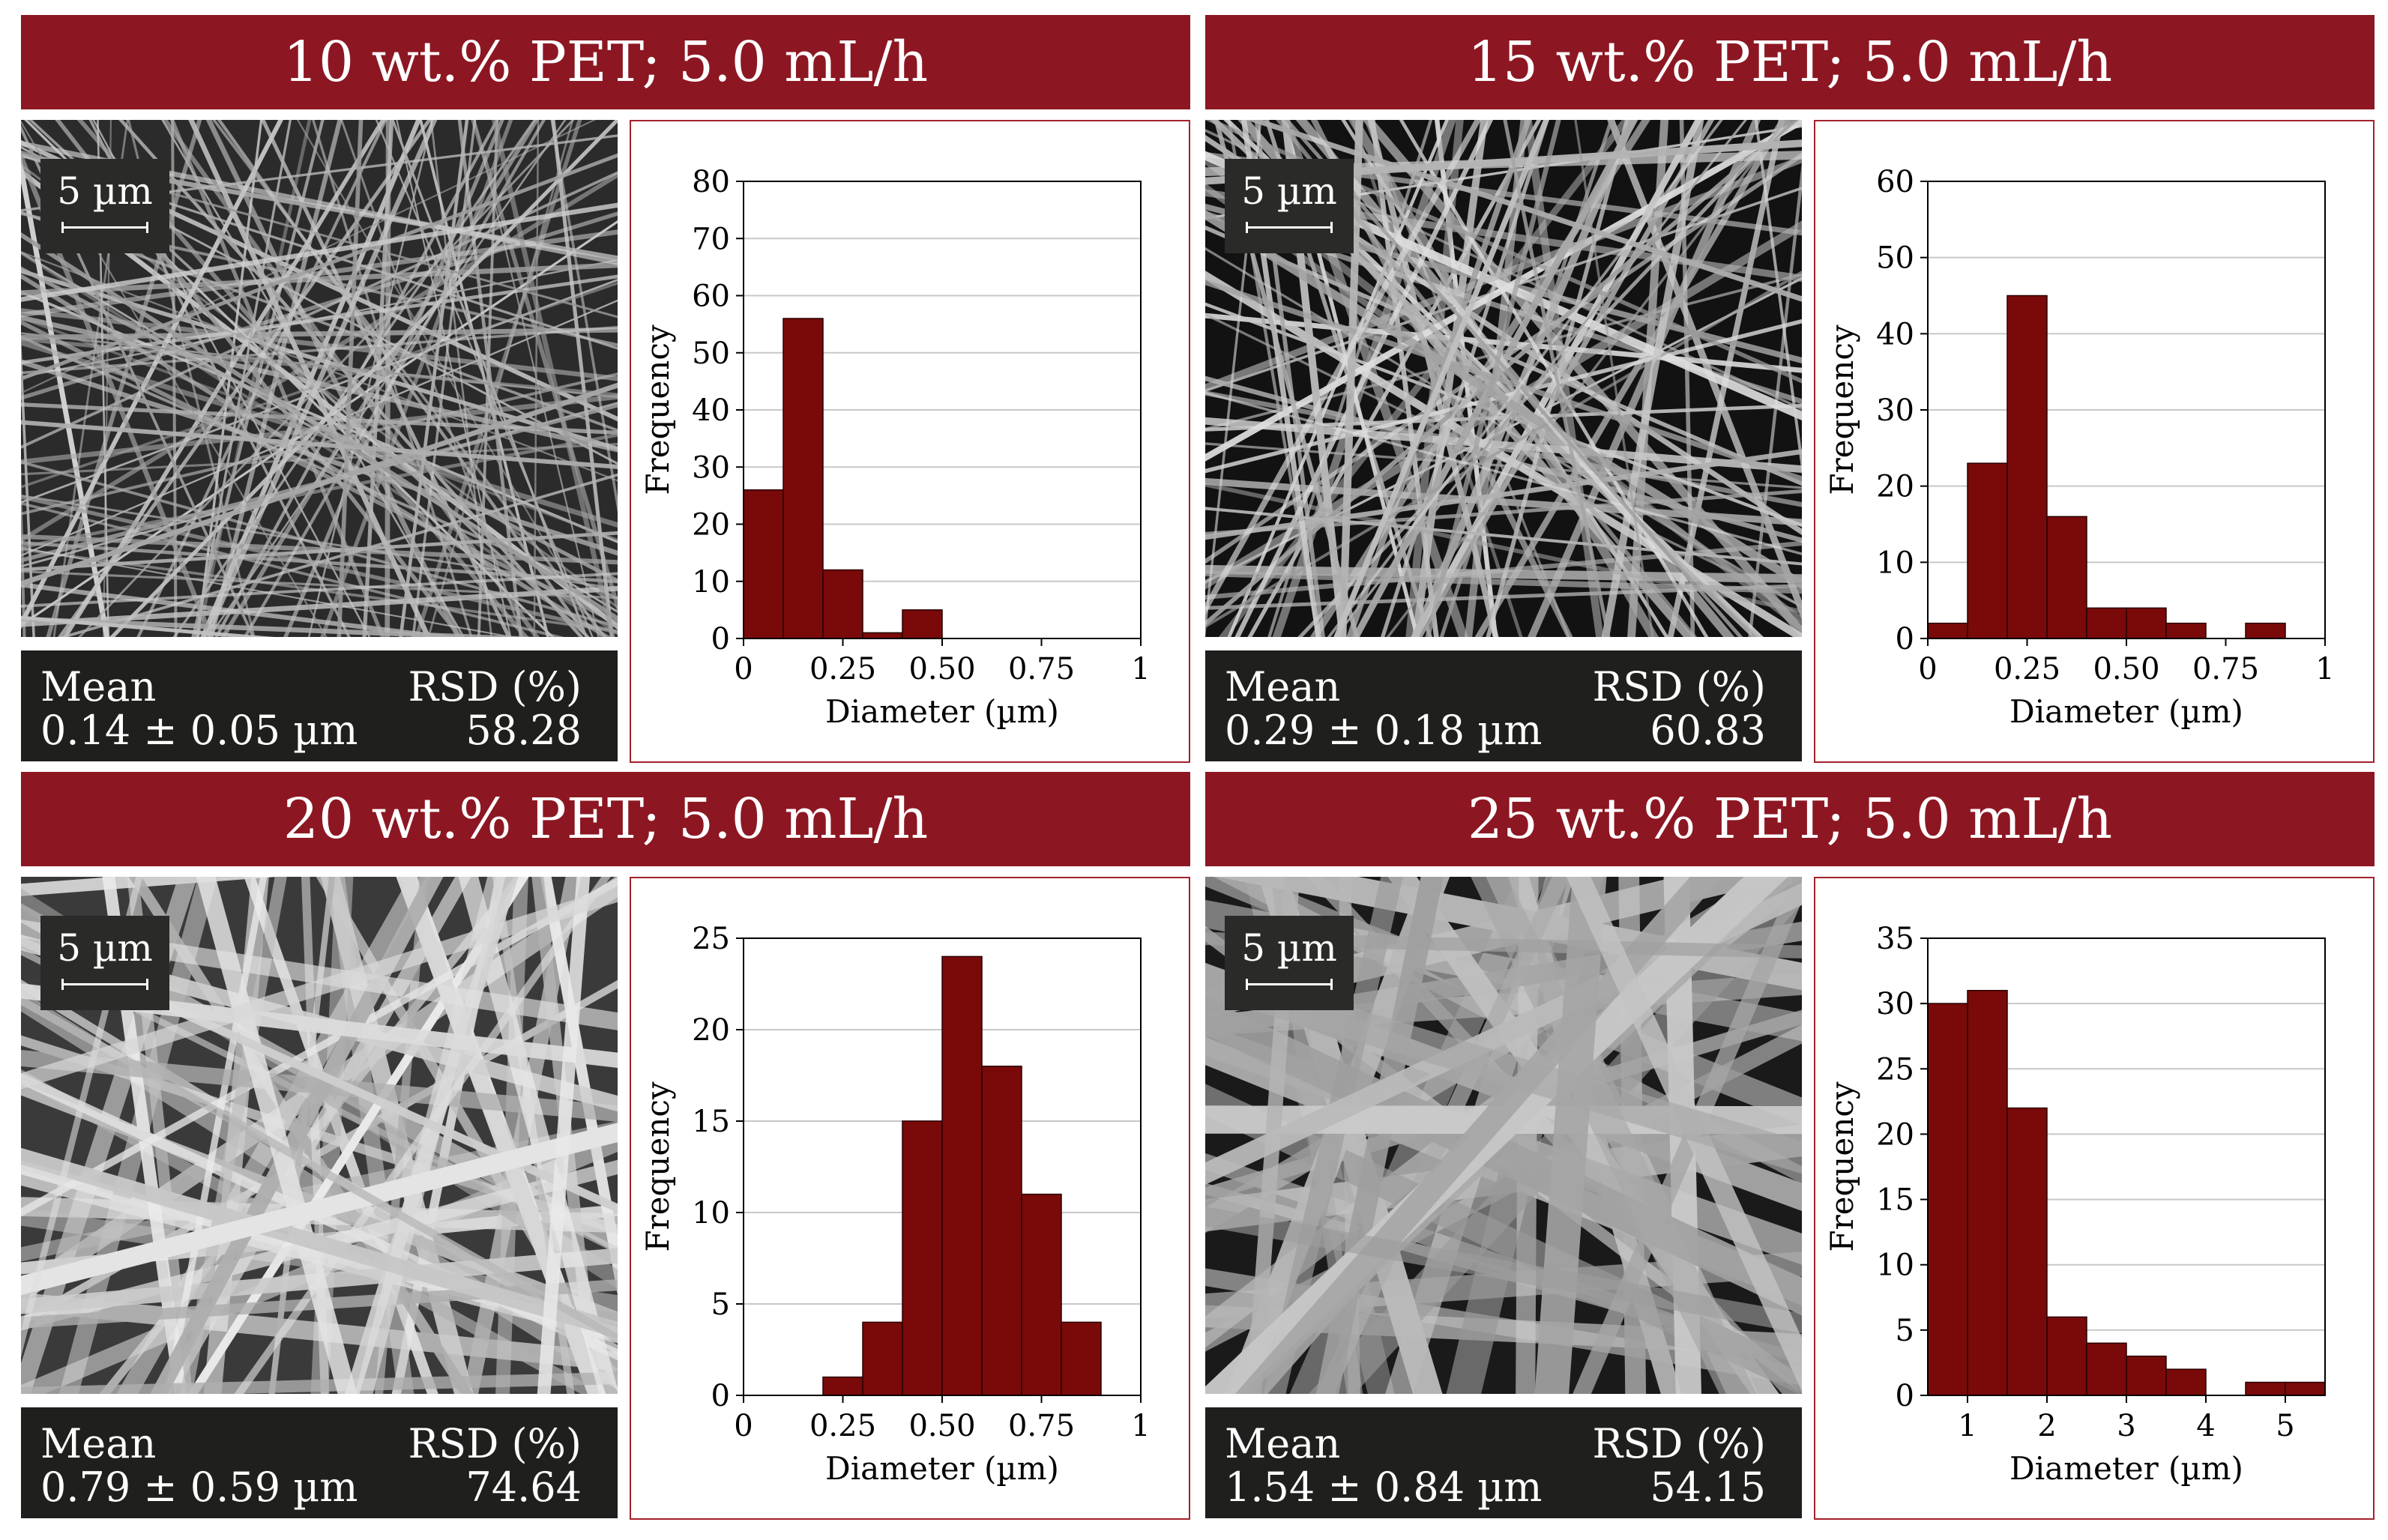  I want to click on x-tick-label: 5, so click(2285, 1426).